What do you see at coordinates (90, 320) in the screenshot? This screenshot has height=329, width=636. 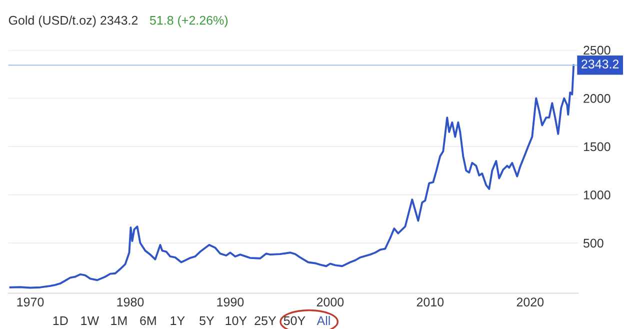 I see `text: 1W` at bounding box center [90, 320].